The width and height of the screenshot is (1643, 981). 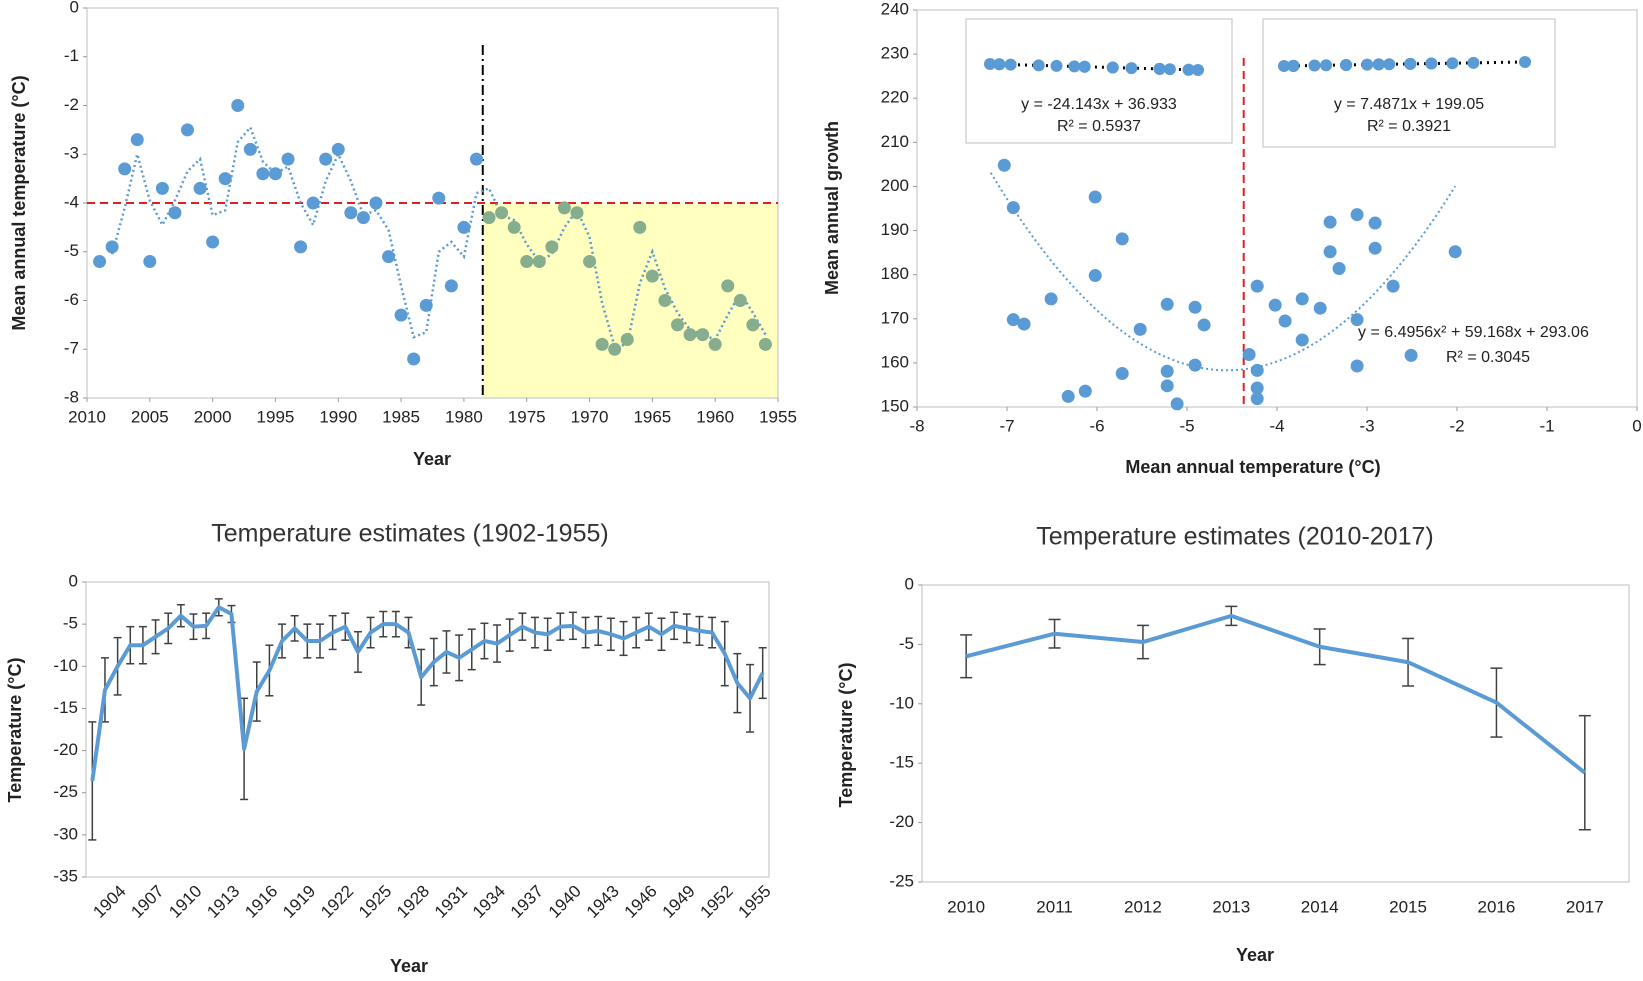 What do you see at coordinates (1186, 425) in the screenshot?
I see `x-tick-label: -5` at bounding box center [1186, 425].